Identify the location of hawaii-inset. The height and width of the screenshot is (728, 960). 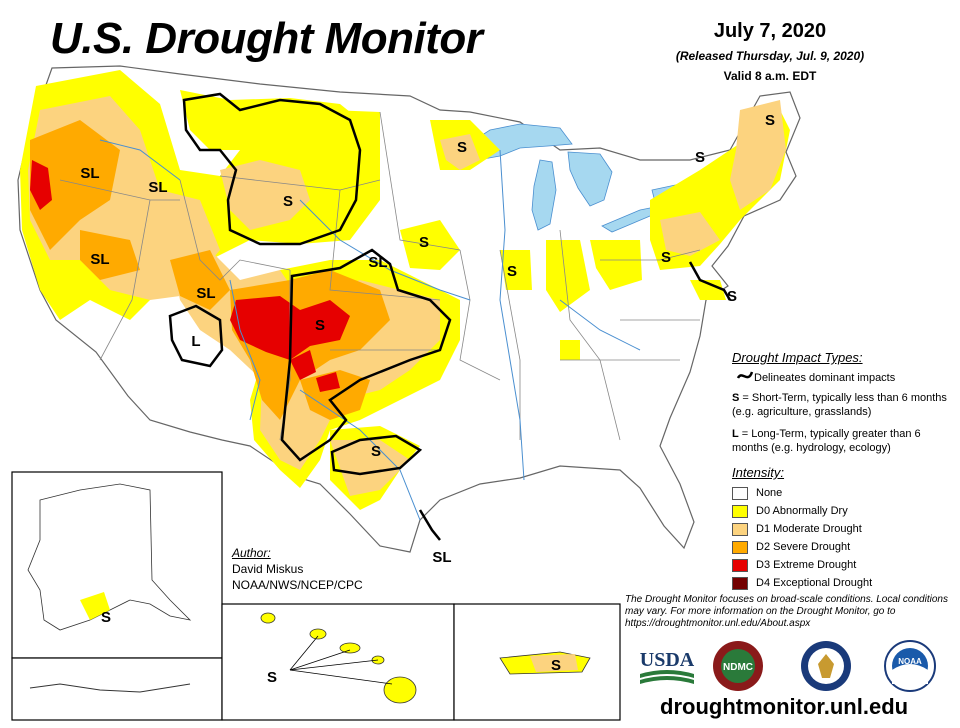
(338, 662).